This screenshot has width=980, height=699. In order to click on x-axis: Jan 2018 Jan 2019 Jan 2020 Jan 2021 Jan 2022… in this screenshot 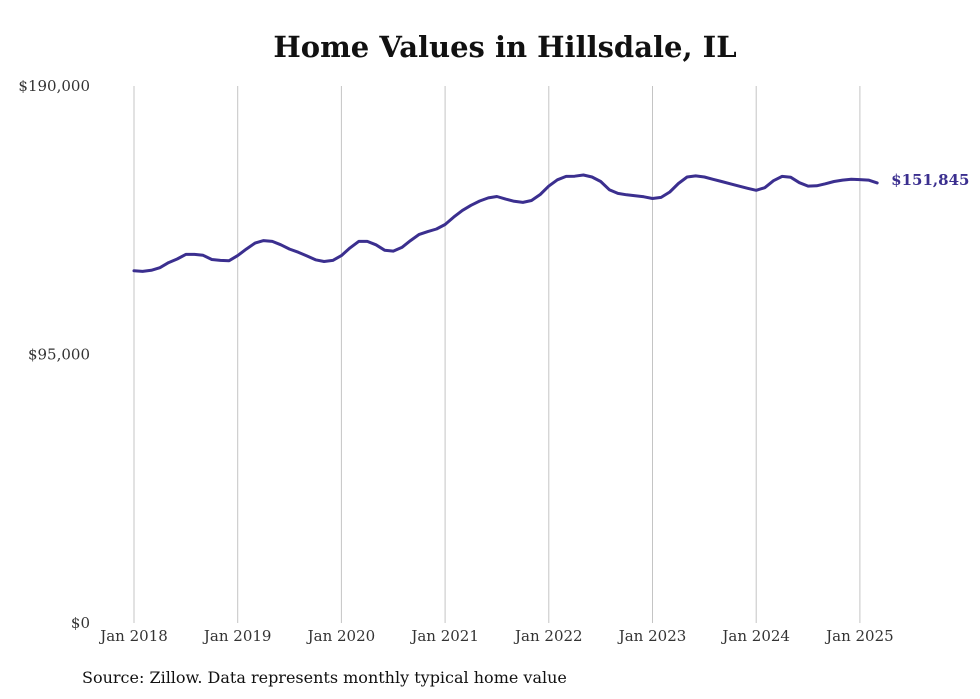, I will do `click(495, 636)`.